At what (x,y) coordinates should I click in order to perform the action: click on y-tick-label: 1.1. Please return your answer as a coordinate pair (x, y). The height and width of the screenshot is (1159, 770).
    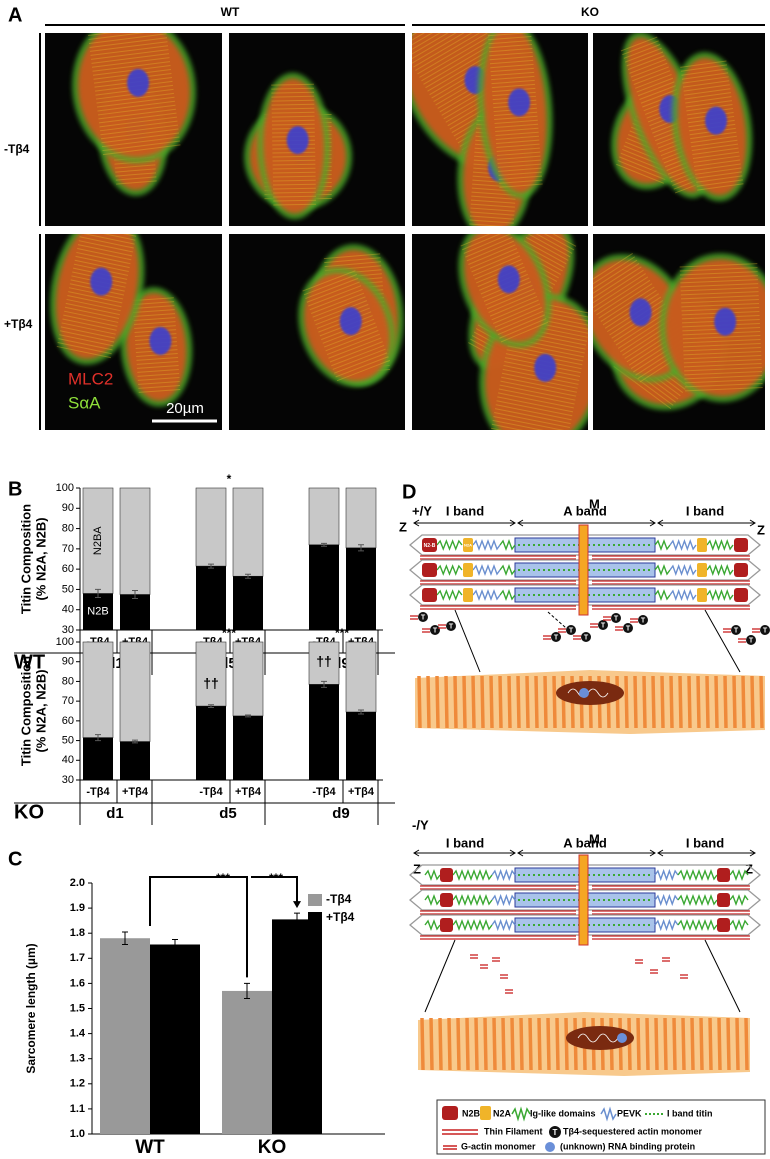
    Looking at the image, I should click on (77, 1109).